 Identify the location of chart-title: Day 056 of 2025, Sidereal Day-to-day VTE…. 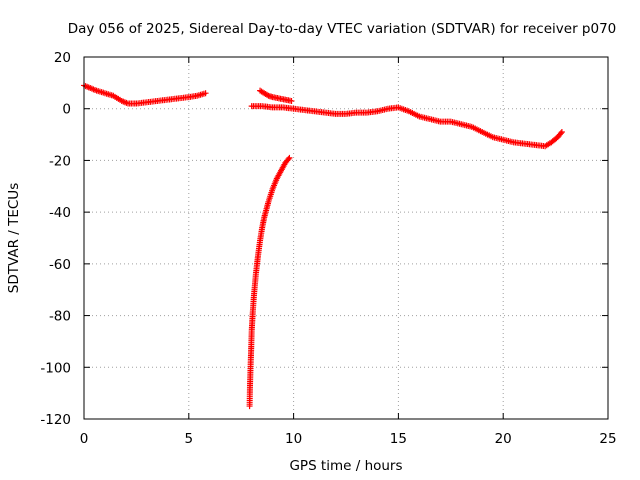
(342, 29).